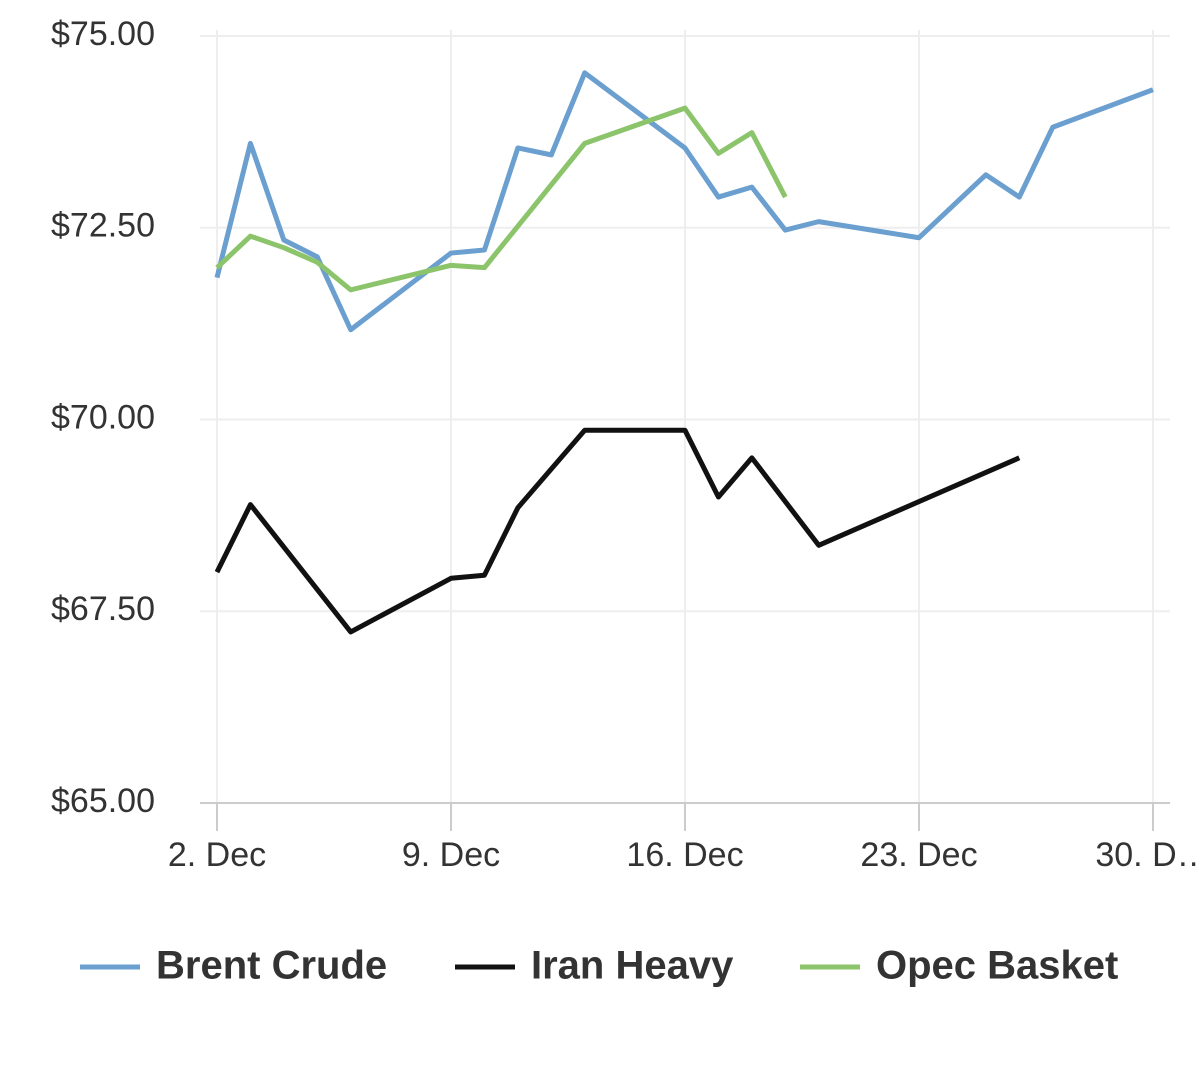  I want to click on legend-label: Opec Basket, so click(997, 966).